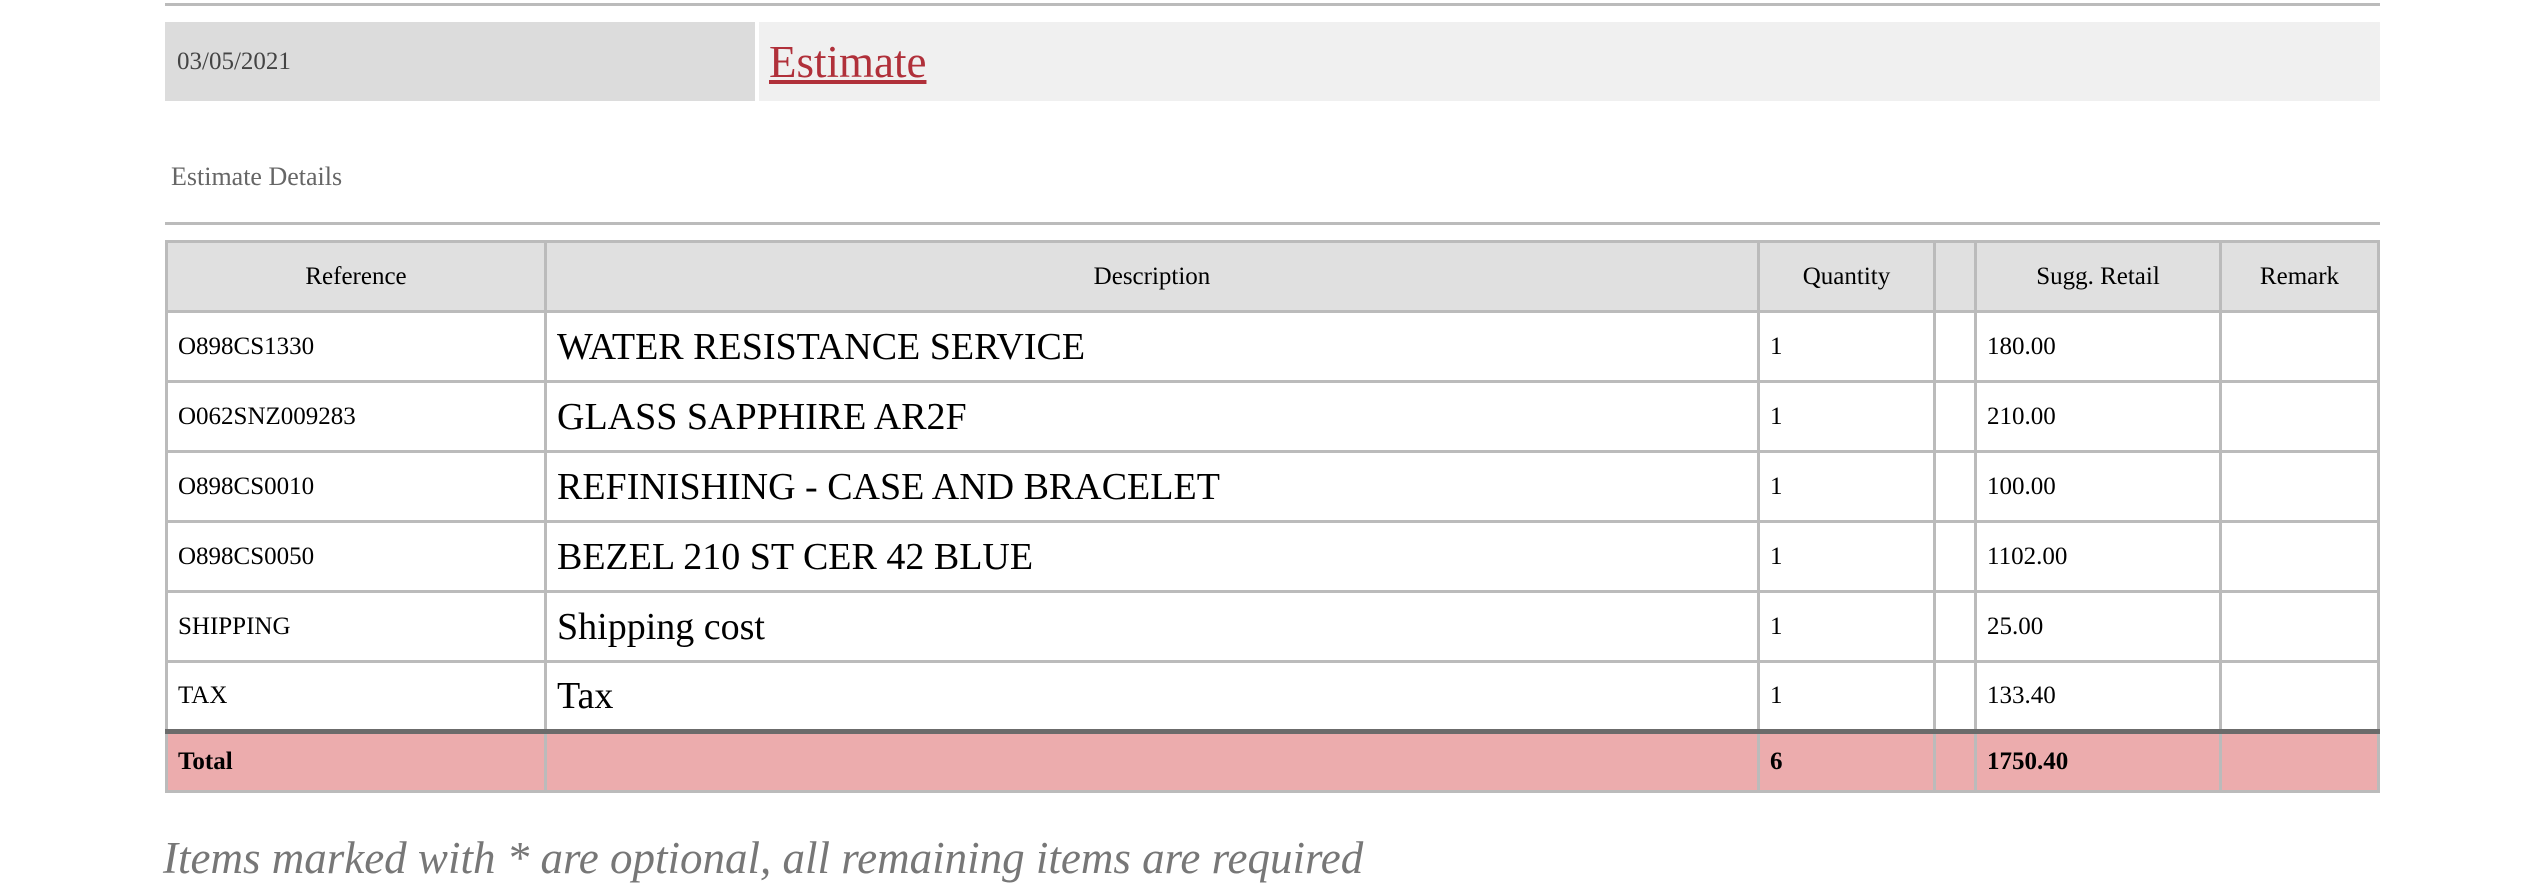 The image size is (2532, 896). I want to click on reference-cell: O898CS0050, so click(356, 556).